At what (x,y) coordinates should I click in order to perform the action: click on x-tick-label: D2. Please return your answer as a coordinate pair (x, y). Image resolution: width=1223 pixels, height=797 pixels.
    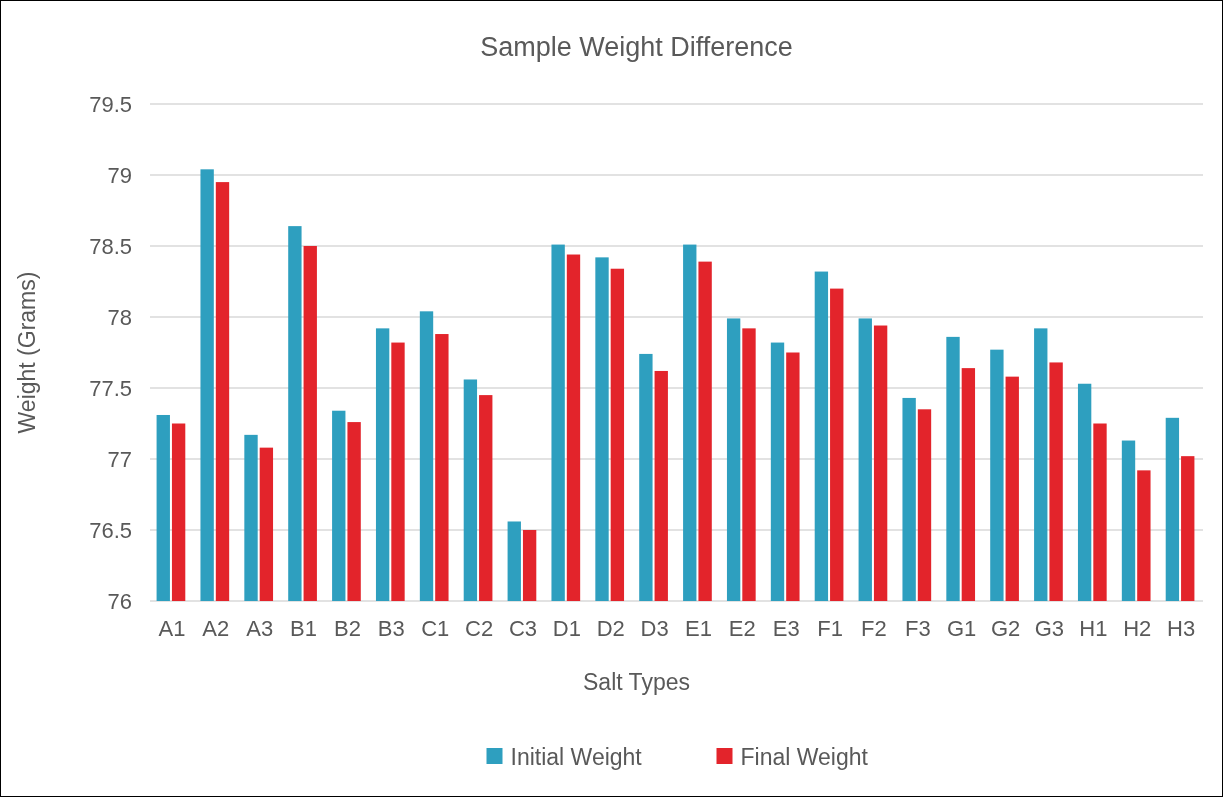
    Looking at the image, I should click on (610, 628).